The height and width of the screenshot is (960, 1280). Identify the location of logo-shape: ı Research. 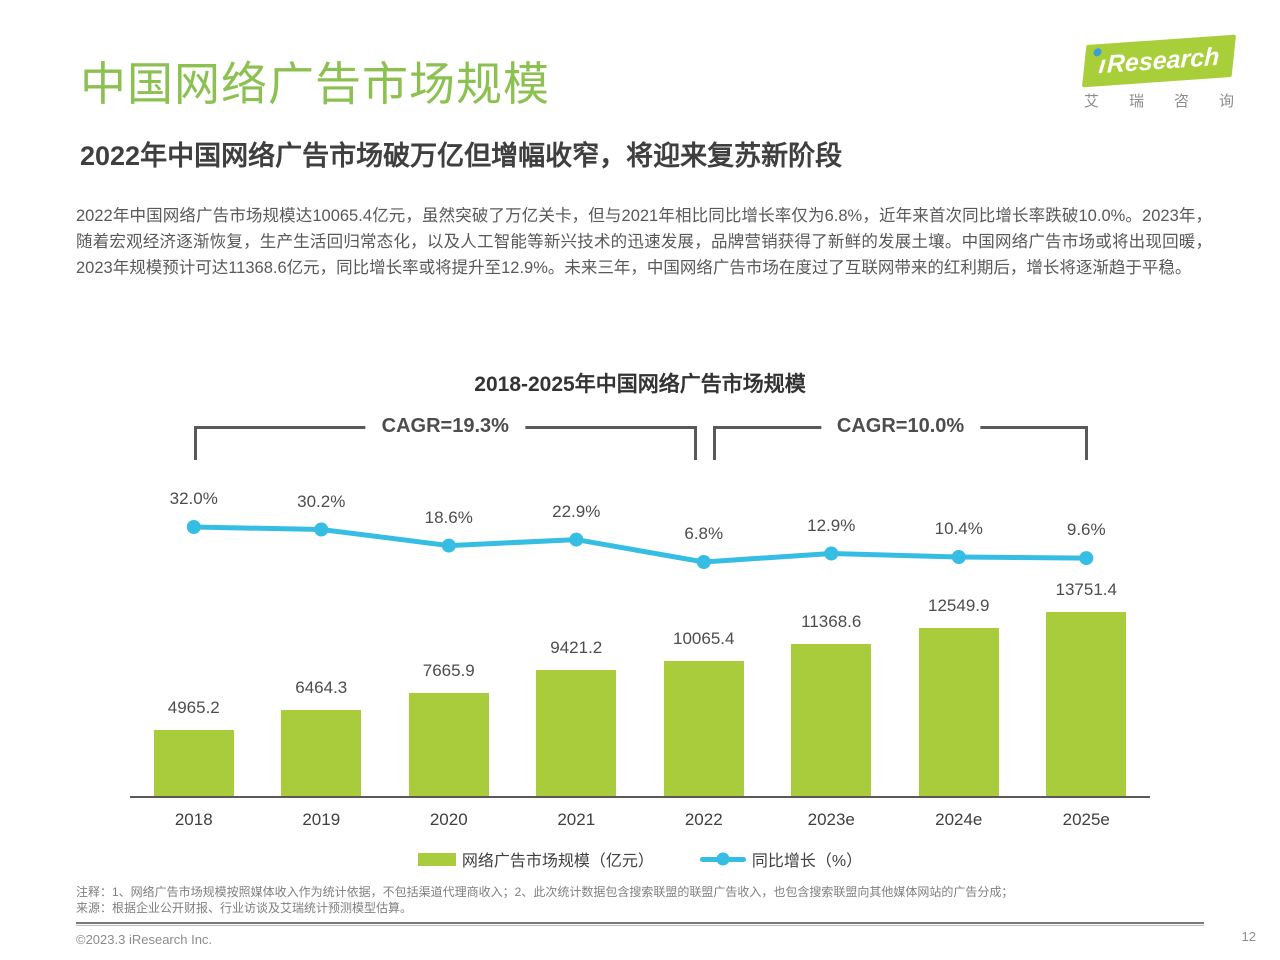
(1159, 61).